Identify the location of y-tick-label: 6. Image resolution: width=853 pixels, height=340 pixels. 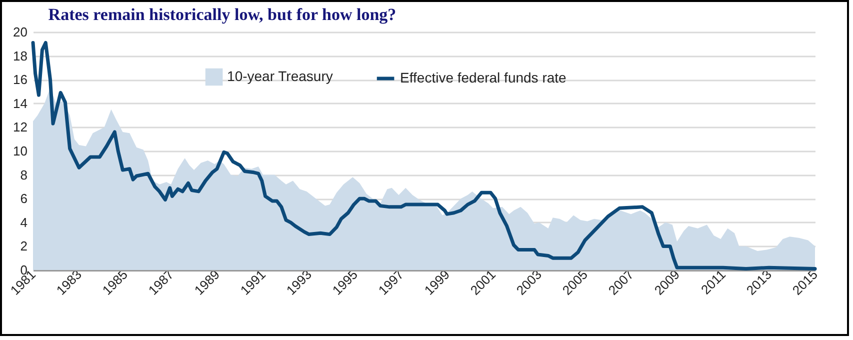
(24, 198).